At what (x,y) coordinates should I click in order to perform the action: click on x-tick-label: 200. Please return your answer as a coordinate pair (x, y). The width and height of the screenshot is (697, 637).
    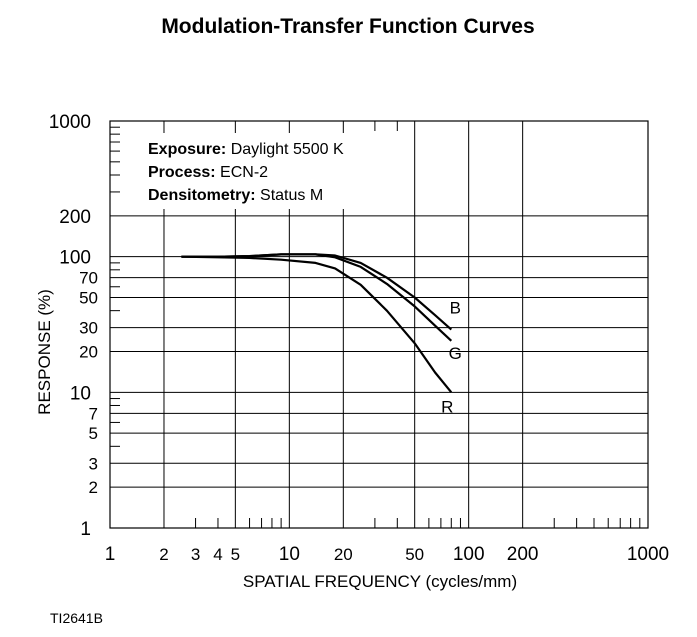
    Looking at the image, I should click on (523, 554).